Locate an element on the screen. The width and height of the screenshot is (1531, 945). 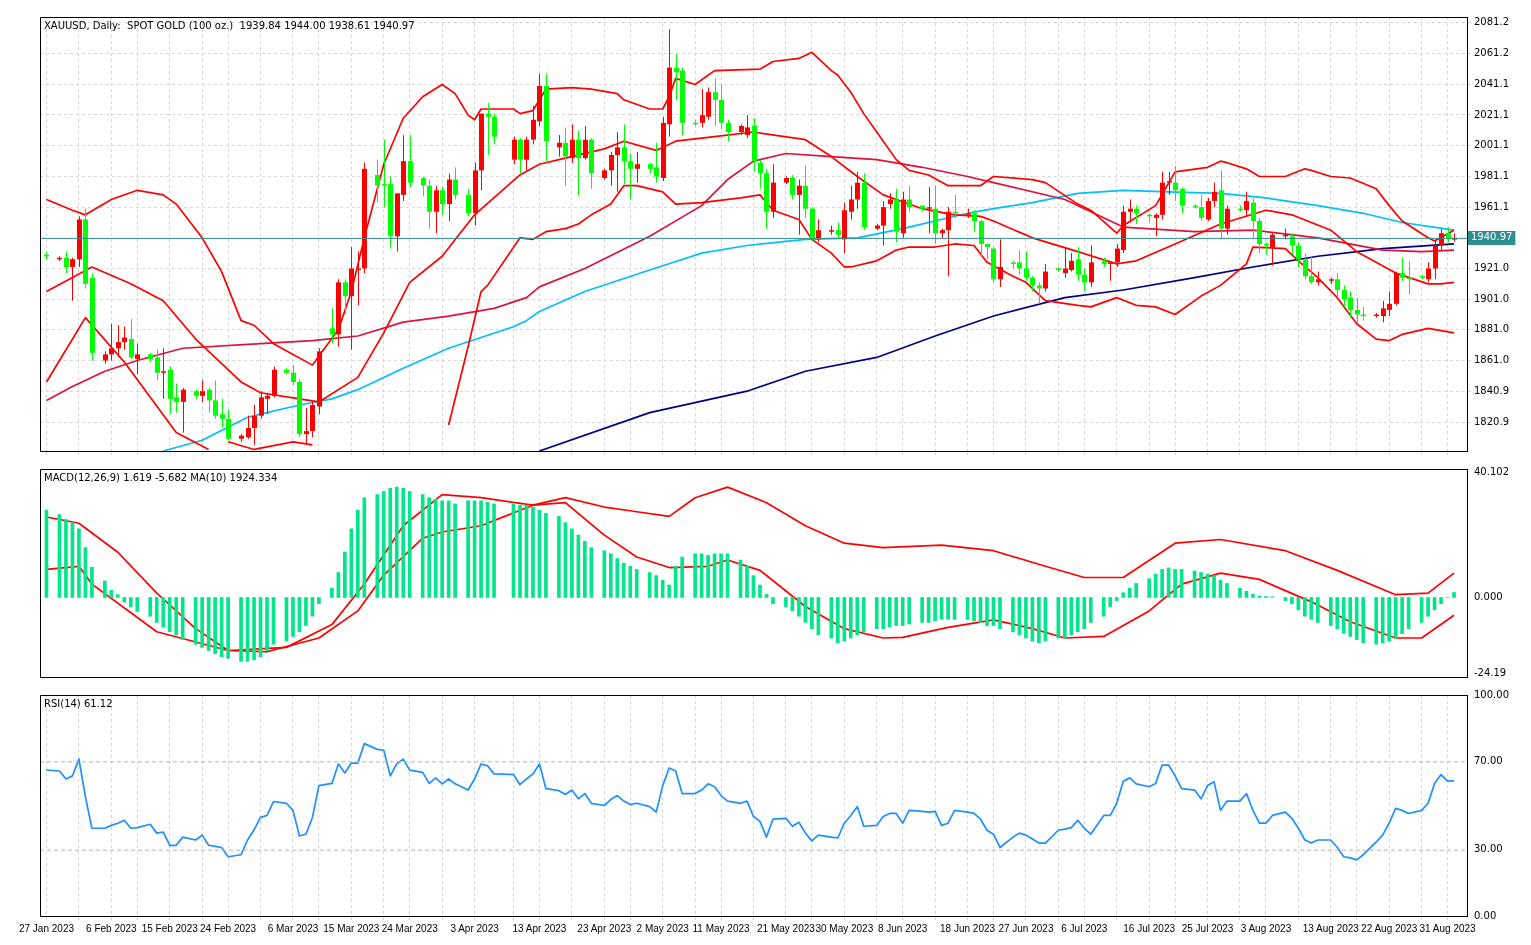
x-tick-label: 24 Feb 2023 is located at coordinates (228, 928).